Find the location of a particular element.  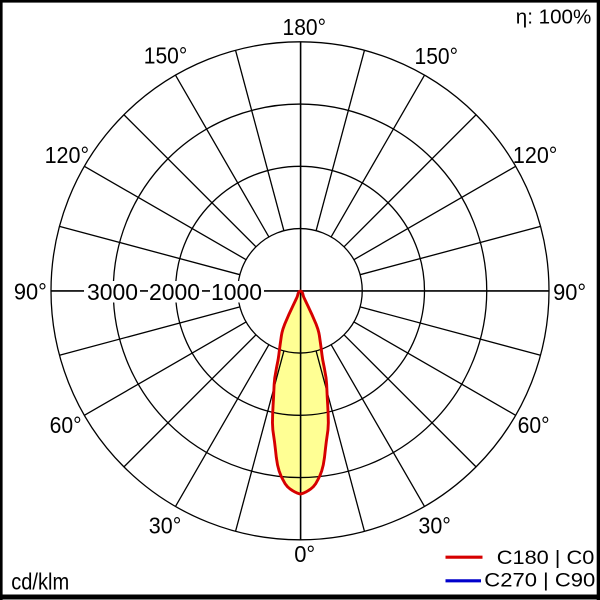

svg-text: 0° is located at coordinates (304, 554).